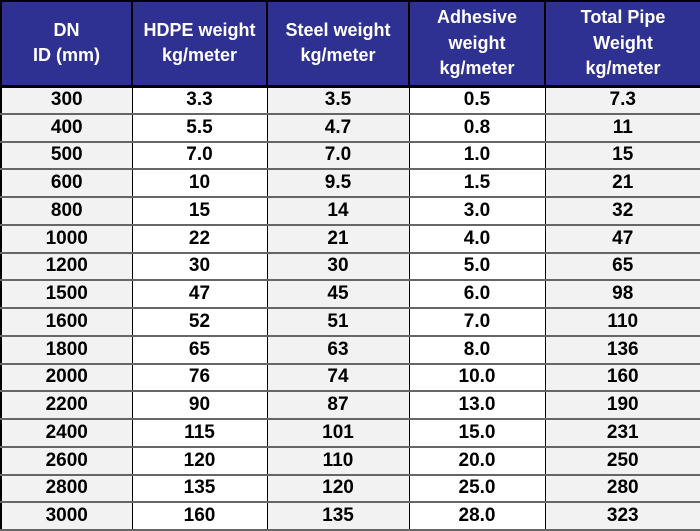 This screenshot has width=700, height=531. Describe the element at coordinates (477, 405) in the screenshot. I see `cell-adhesive-weight: 13.0` at that location.